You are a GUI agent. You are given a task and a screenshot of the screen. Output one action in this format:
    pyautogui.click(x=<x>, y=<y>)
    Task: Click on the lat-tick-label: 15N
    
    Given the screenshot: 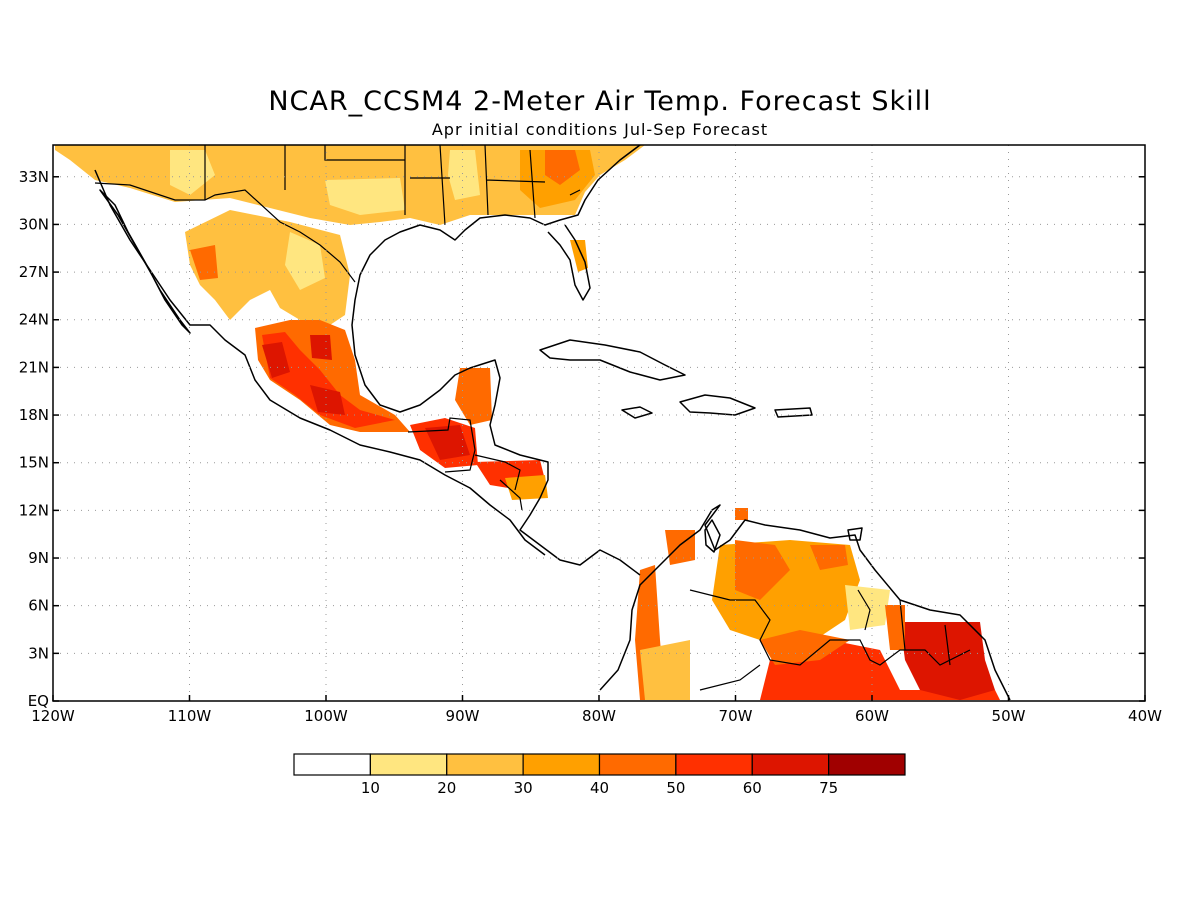 What is the action you would take?
    pyautogui.click(x=34, y=463)
    